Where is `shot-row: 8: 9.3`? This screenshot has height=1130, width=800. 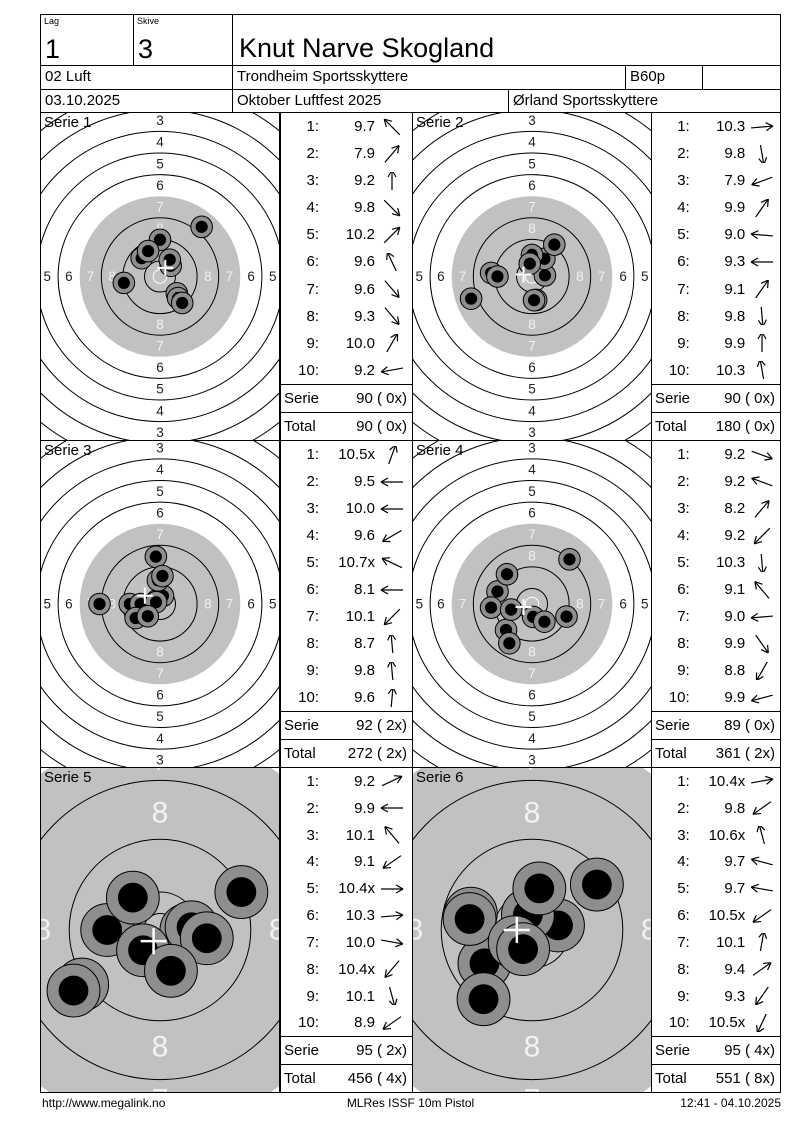
shot-row: 8: 9.3 is located at coordinates (346, 316).